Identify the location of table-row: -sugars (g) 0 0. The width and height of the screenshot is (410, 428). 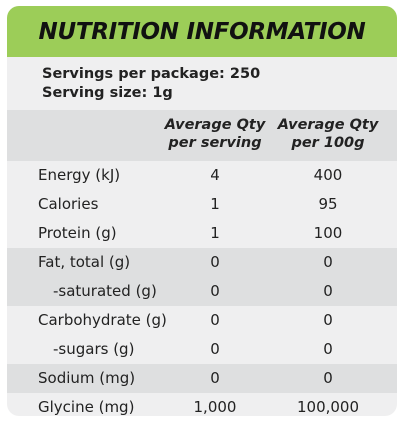
(202, 349).